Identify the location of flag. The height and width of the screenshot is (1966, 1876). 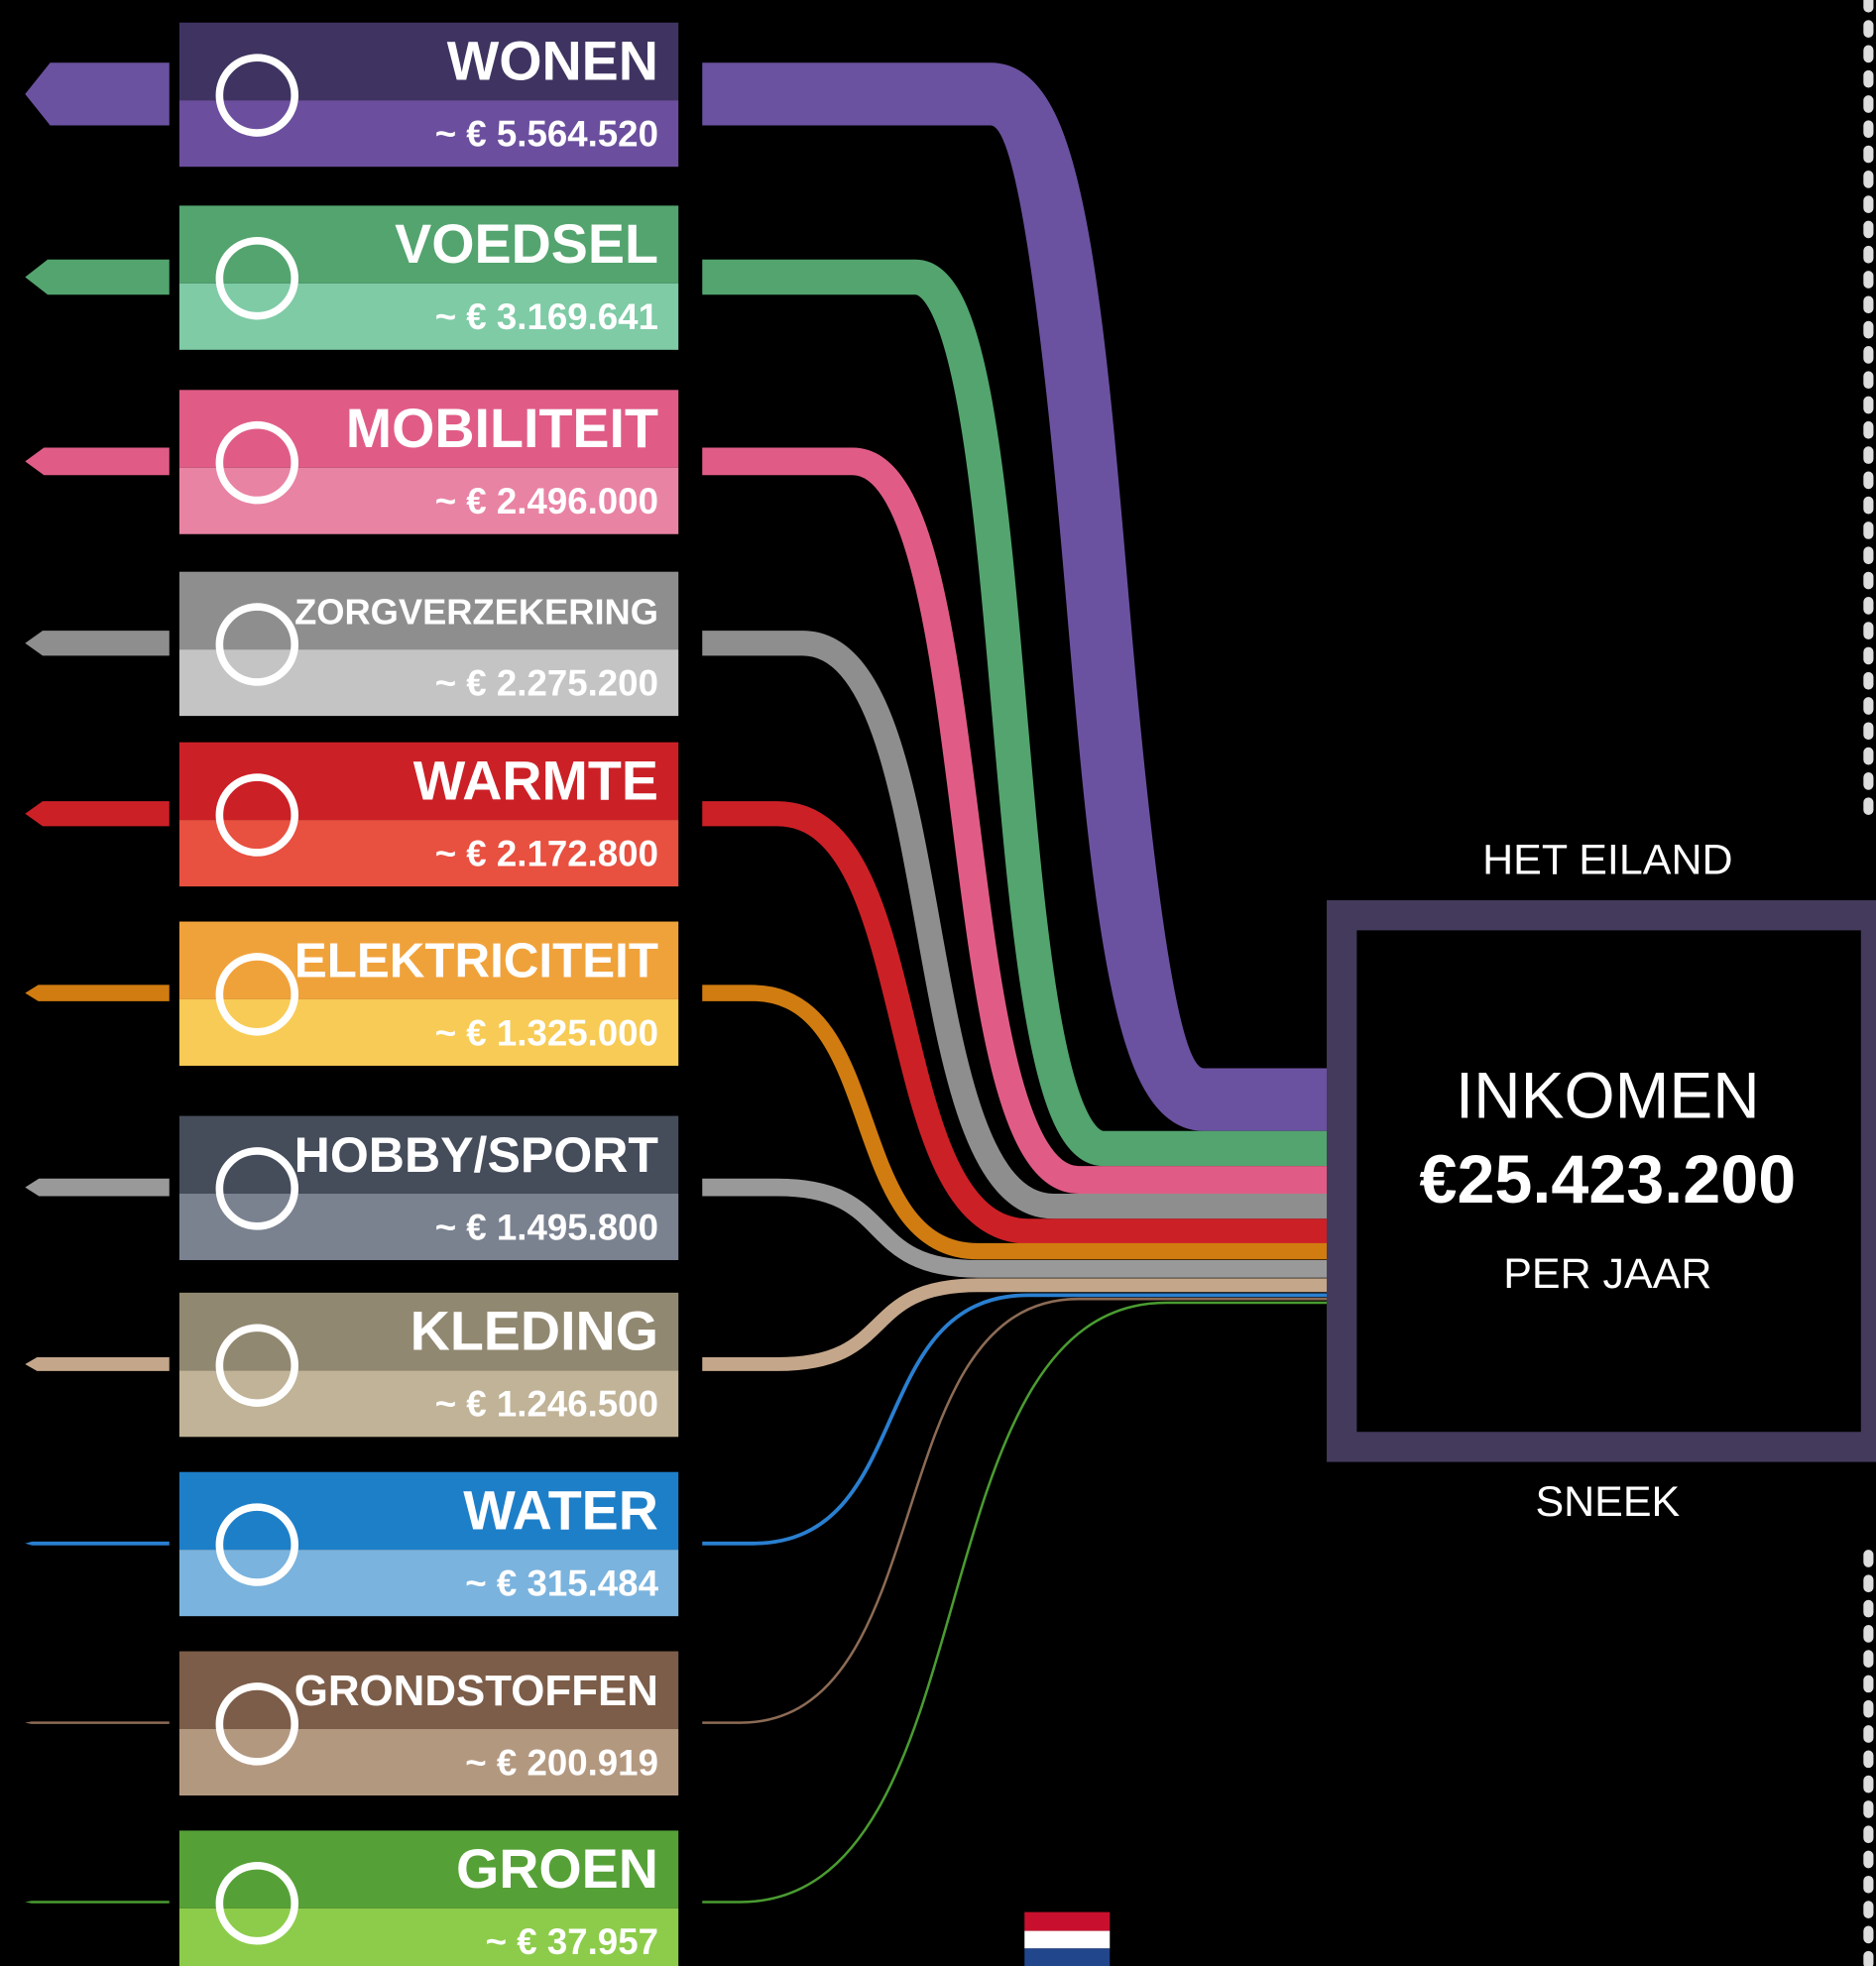
(1067, 1939).